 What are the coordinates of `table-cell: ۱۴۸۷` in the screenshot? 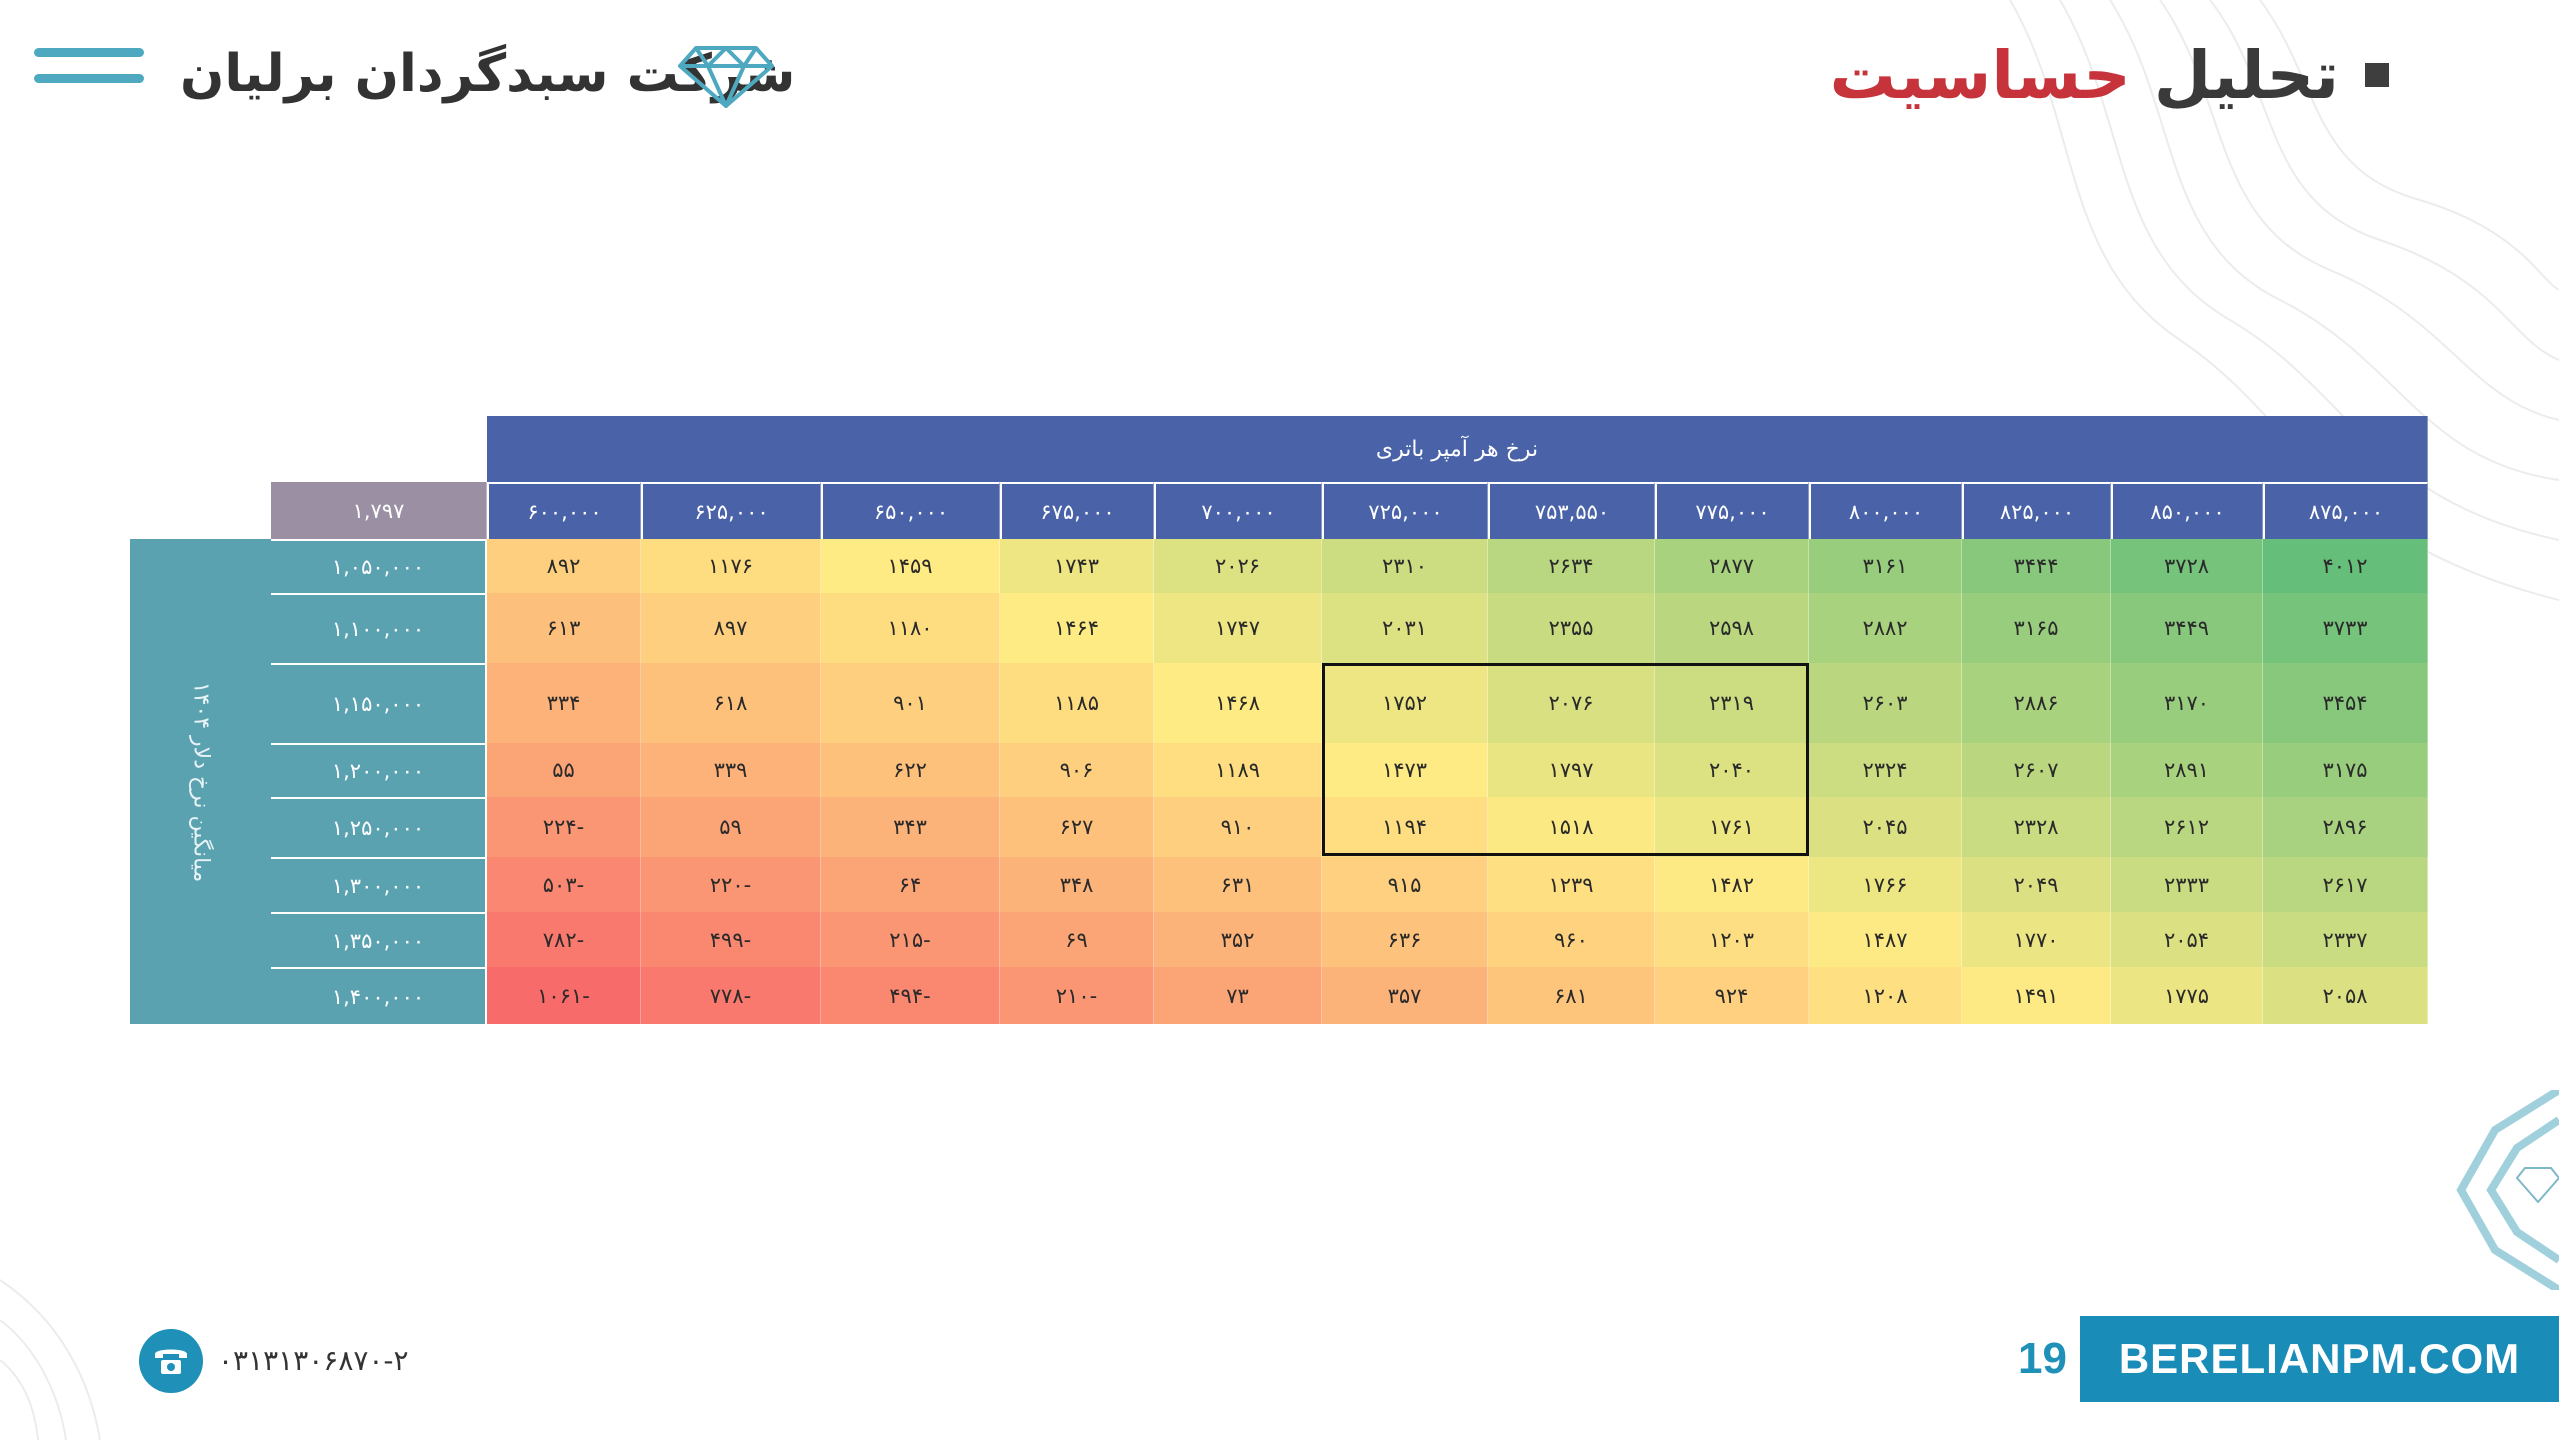 It's located at (1885, 939).